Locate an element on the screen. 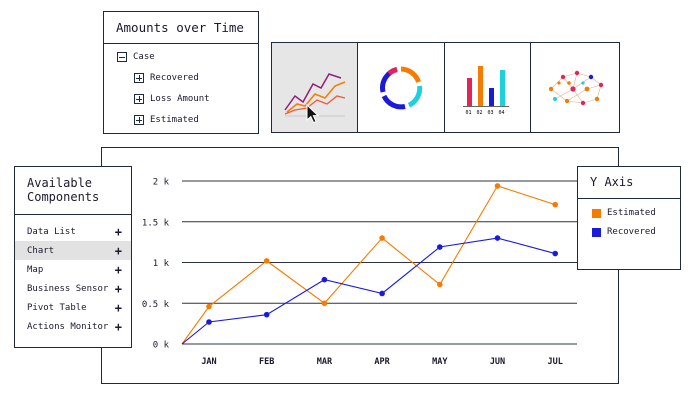  y-axis-panel: Y Axis Estimated Recovered is located at coordinates (629, 218).